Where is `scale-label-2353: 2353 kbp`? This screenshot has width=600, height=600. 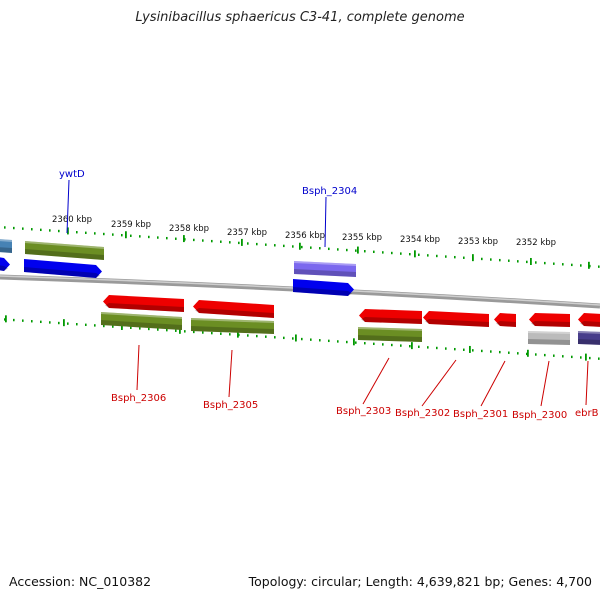
scale-label-2353: 2353 kbp is located at coordinates (478, 242).